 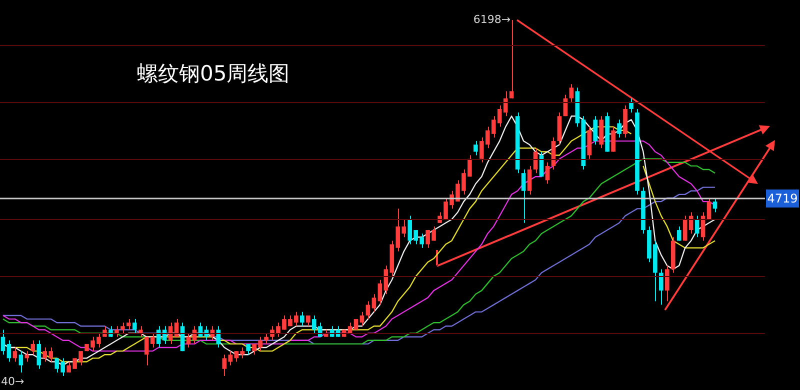 I want to click on annotation: 6198→, so click(x=492, y=19).